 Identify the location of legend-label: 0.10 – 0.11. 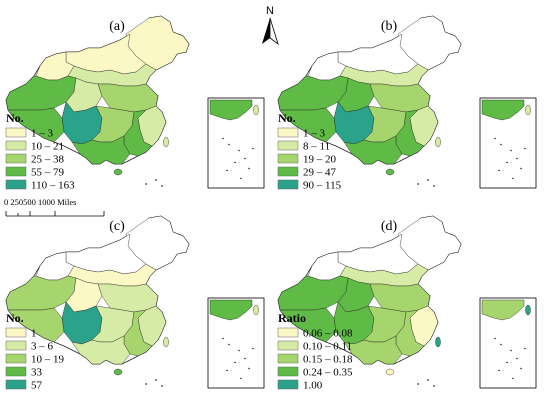
(327, 347).